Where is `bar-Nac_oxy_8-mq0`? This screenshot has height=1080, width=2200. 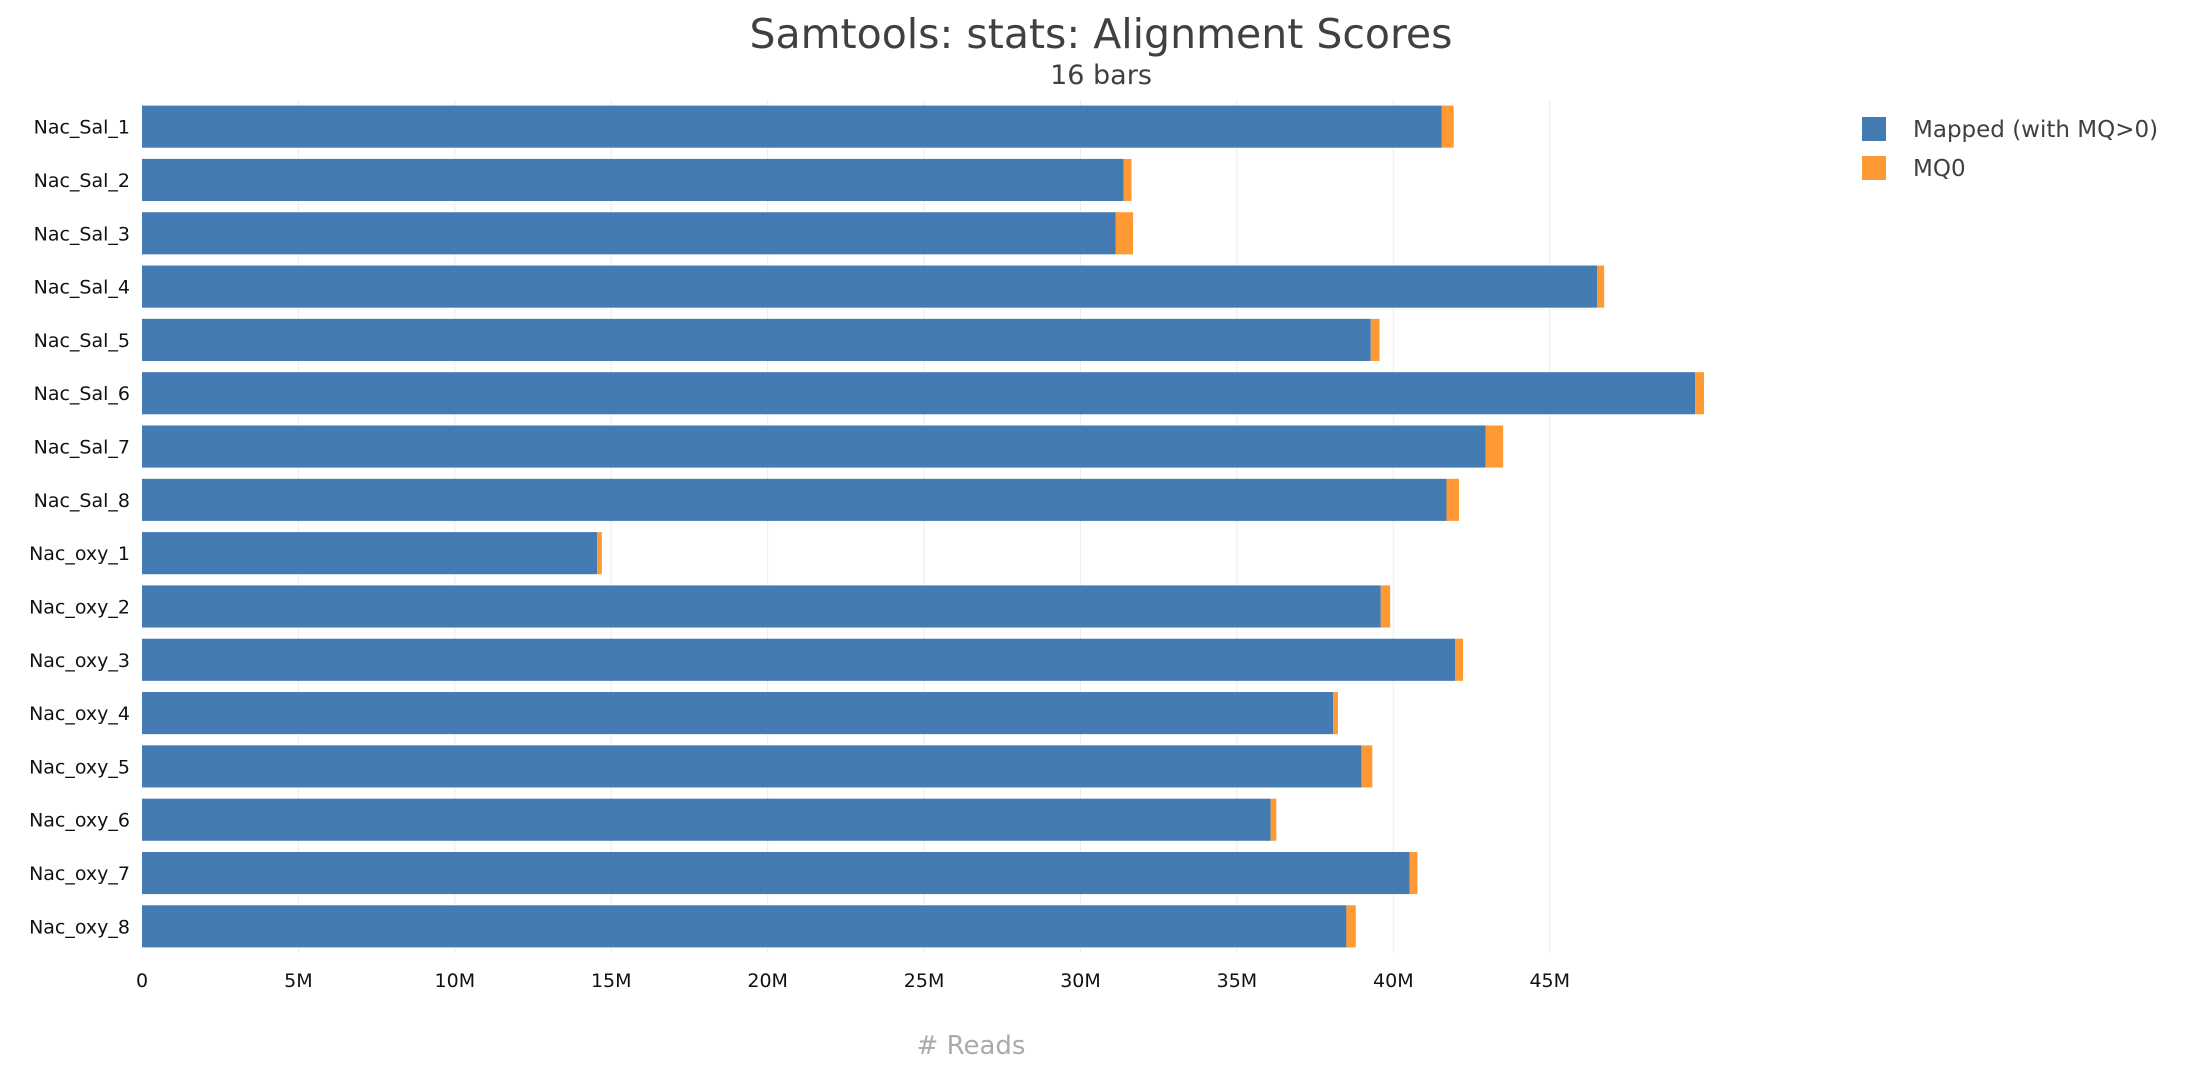
bar-Nac_oxy_8-mq0 is located at coordinates (1351, 926).